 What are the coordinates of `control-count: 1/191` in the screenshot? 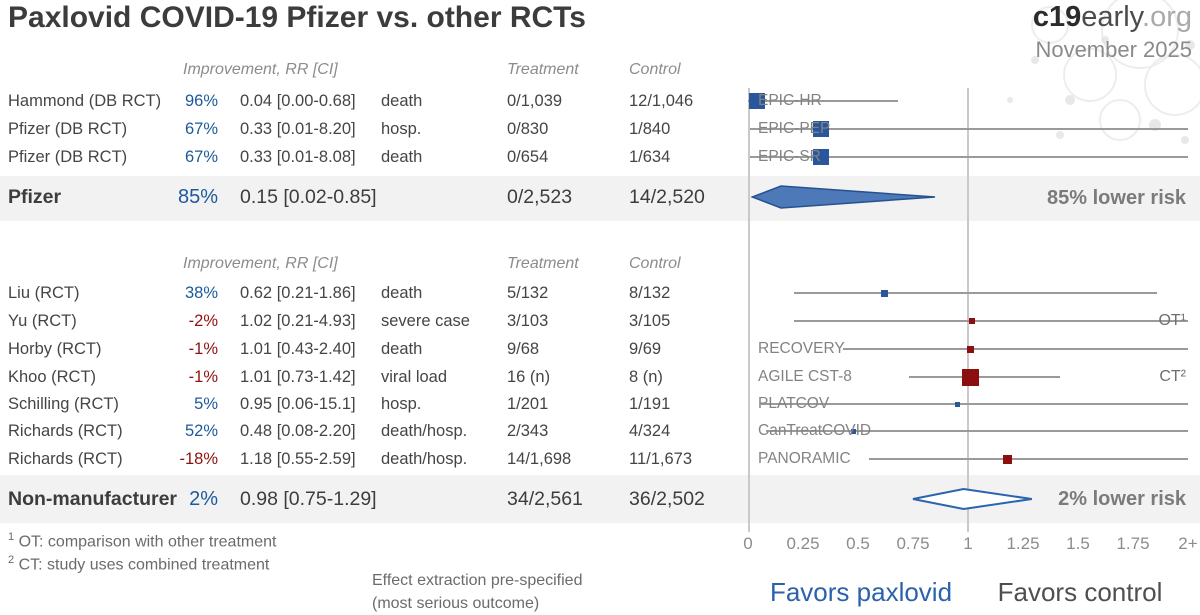 It's located at (650, 404).